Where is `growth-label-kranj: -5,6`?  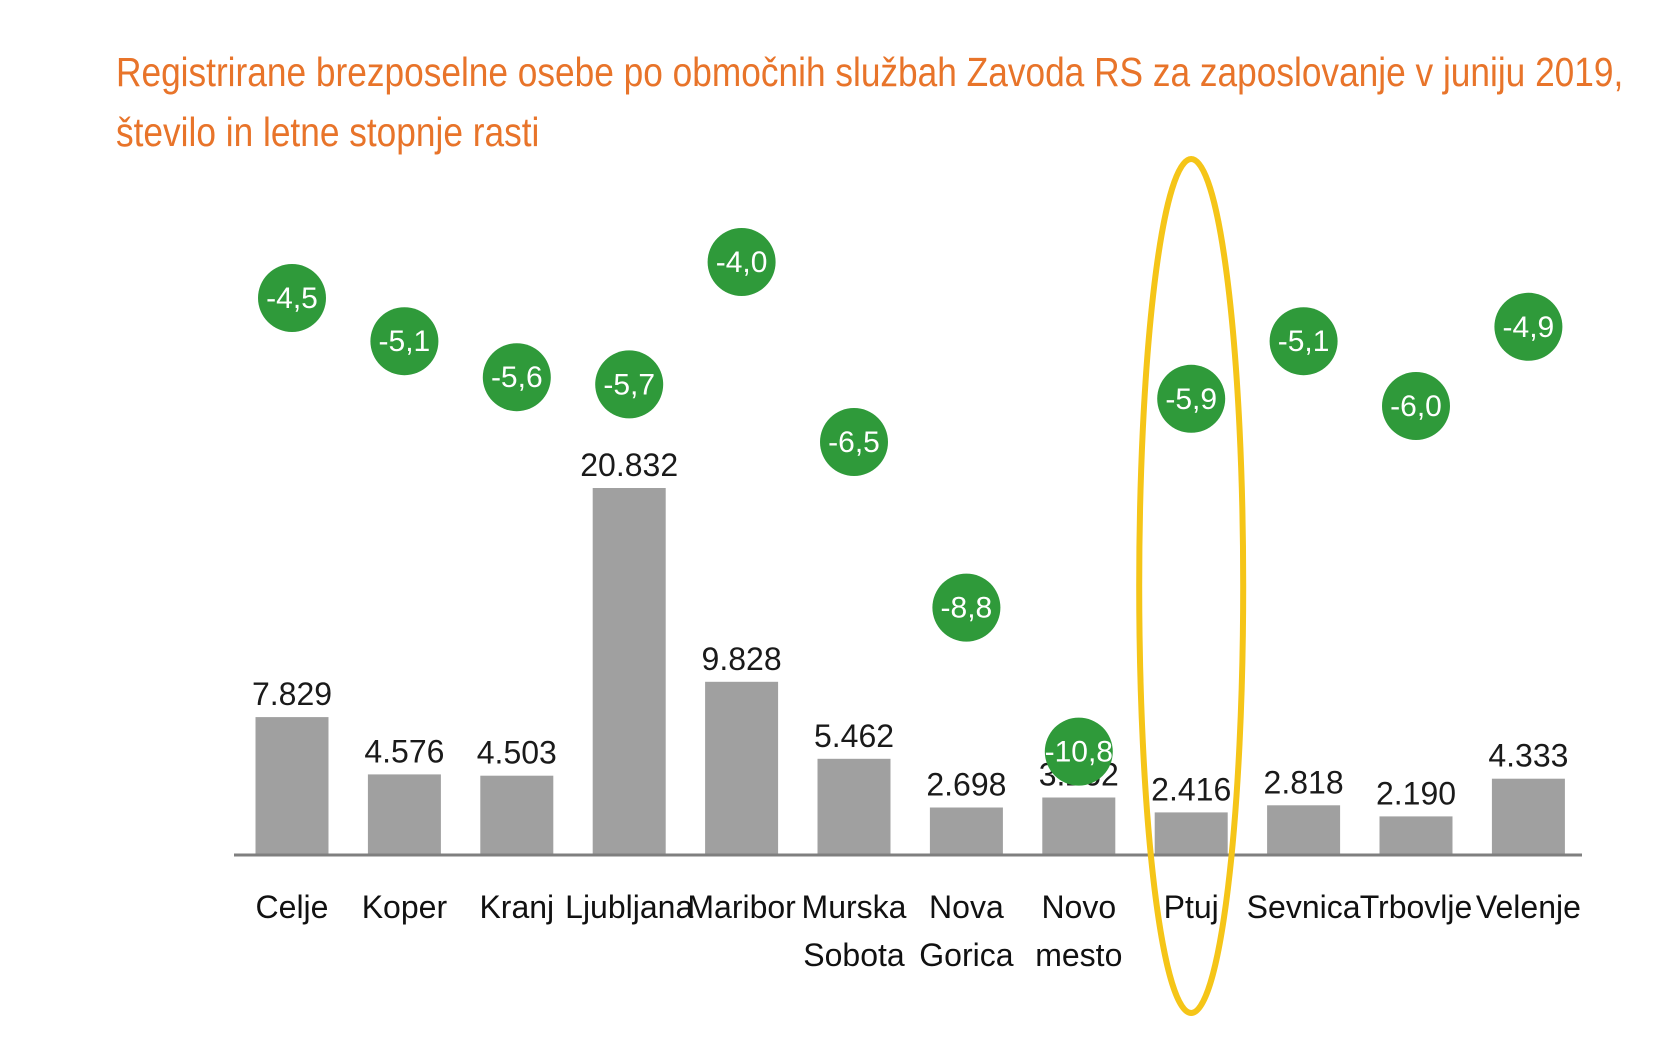 growth-label-kranj: -5,6 is located at coordinates (517, 377).